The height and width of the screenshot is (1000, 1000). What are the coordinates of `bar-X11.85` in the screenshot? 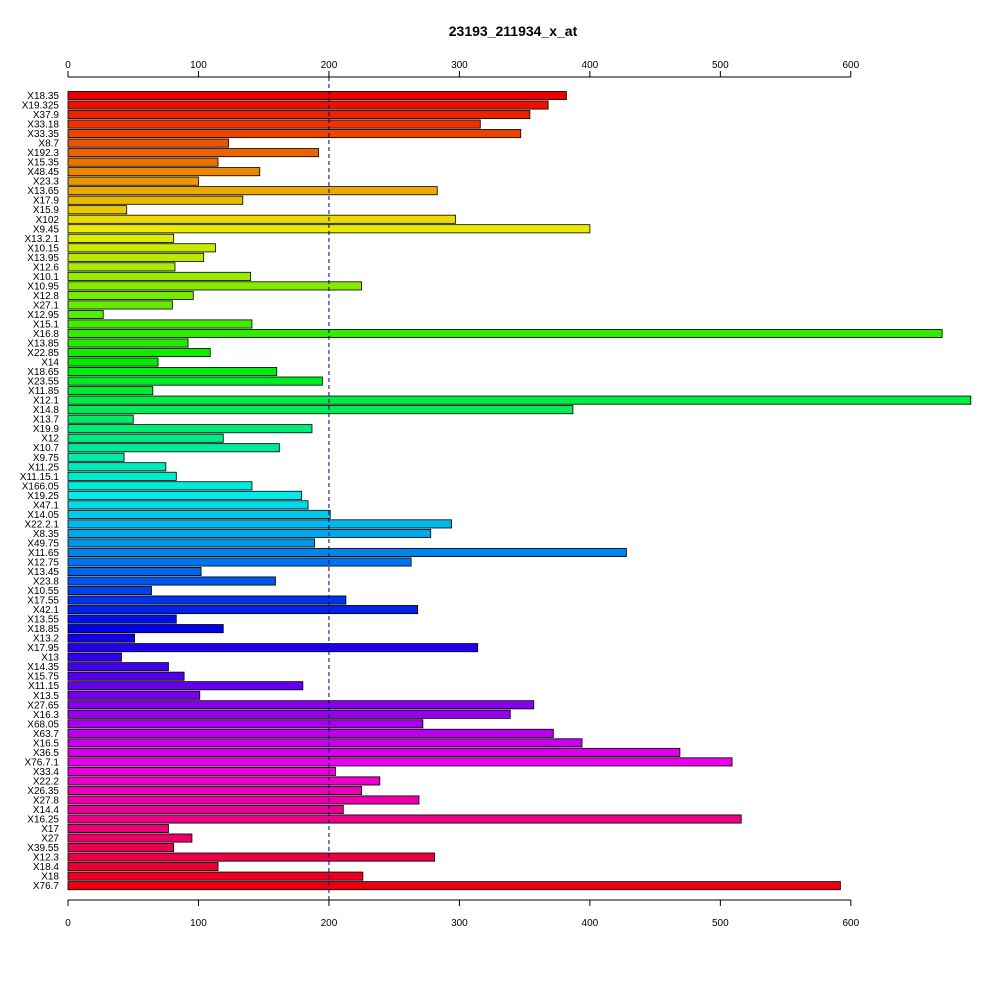 It's located at (110, 391).